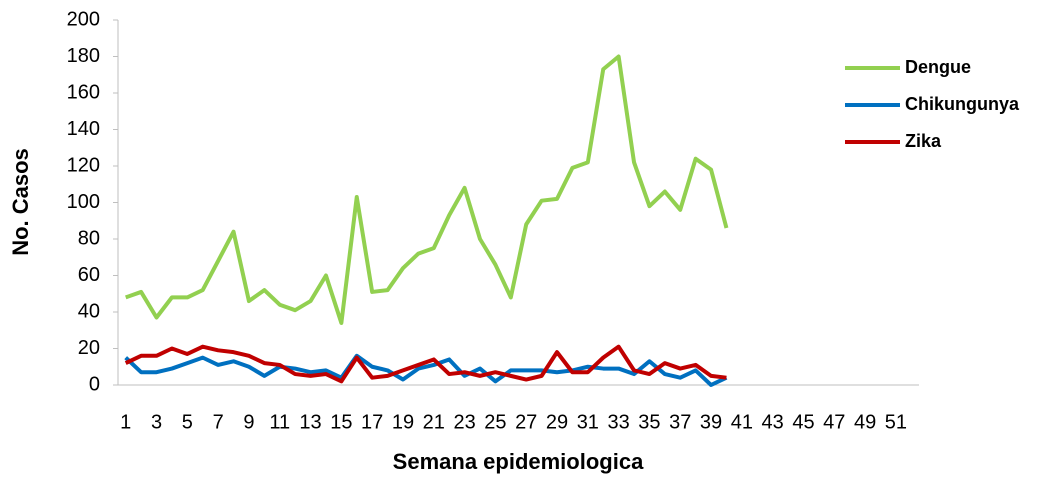 Image resolution: width=1052 pixels, height=478 pixels. Describe the element at coordinates (341, 422) in the screenshot. I see `x-tick-label: 15` at that location.